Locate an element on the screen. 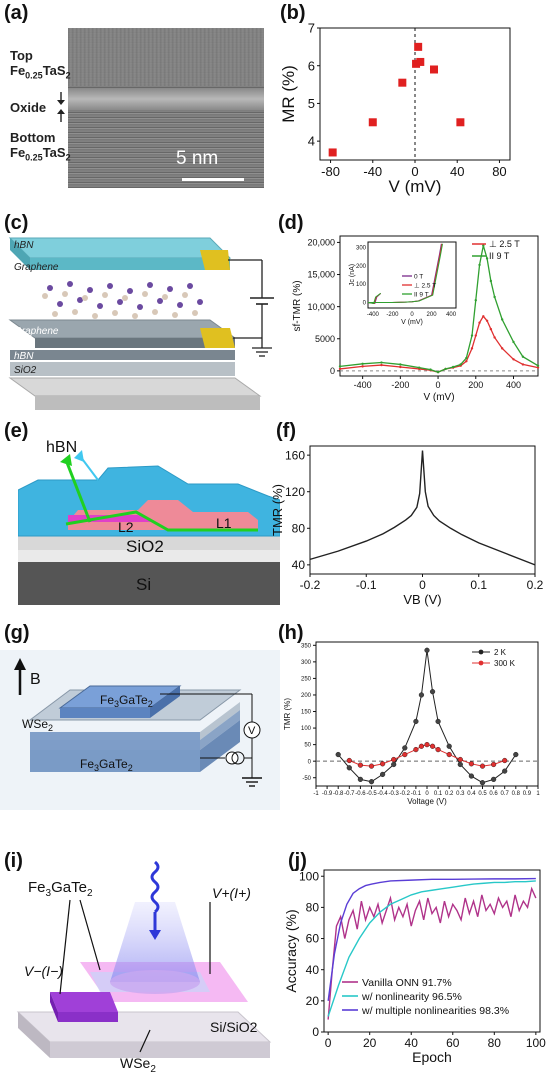 Image resolution: width=550 pixels, height=1074 pixels. device-schematic-g: B Fe3GaTe2 WSe2 Fe3GaTe2 V is located at coordinates (140, 730).